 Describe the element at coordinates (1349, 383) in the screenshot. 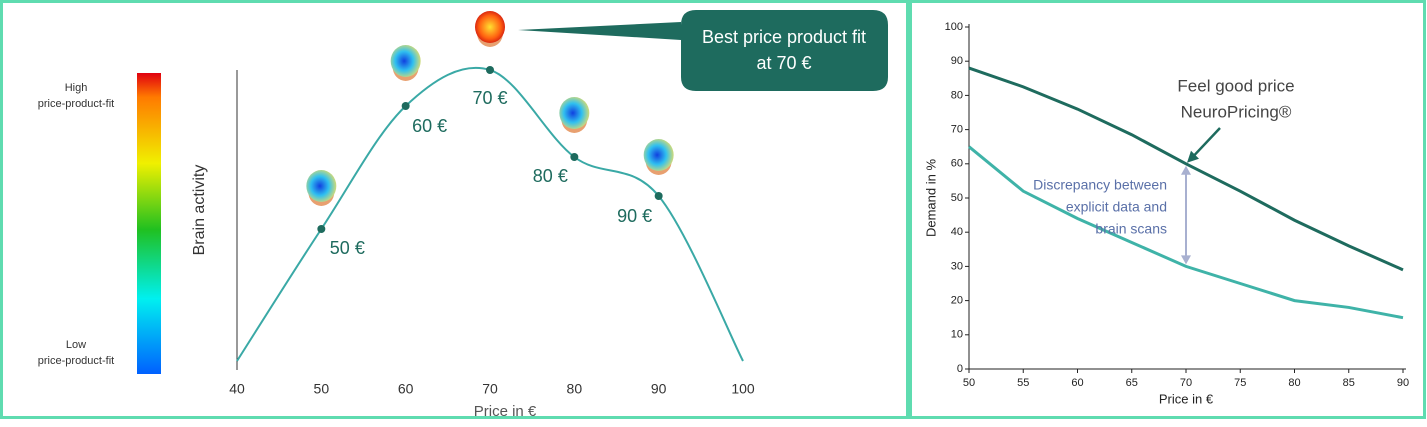

I see `x-tick-label: 85` at that location.